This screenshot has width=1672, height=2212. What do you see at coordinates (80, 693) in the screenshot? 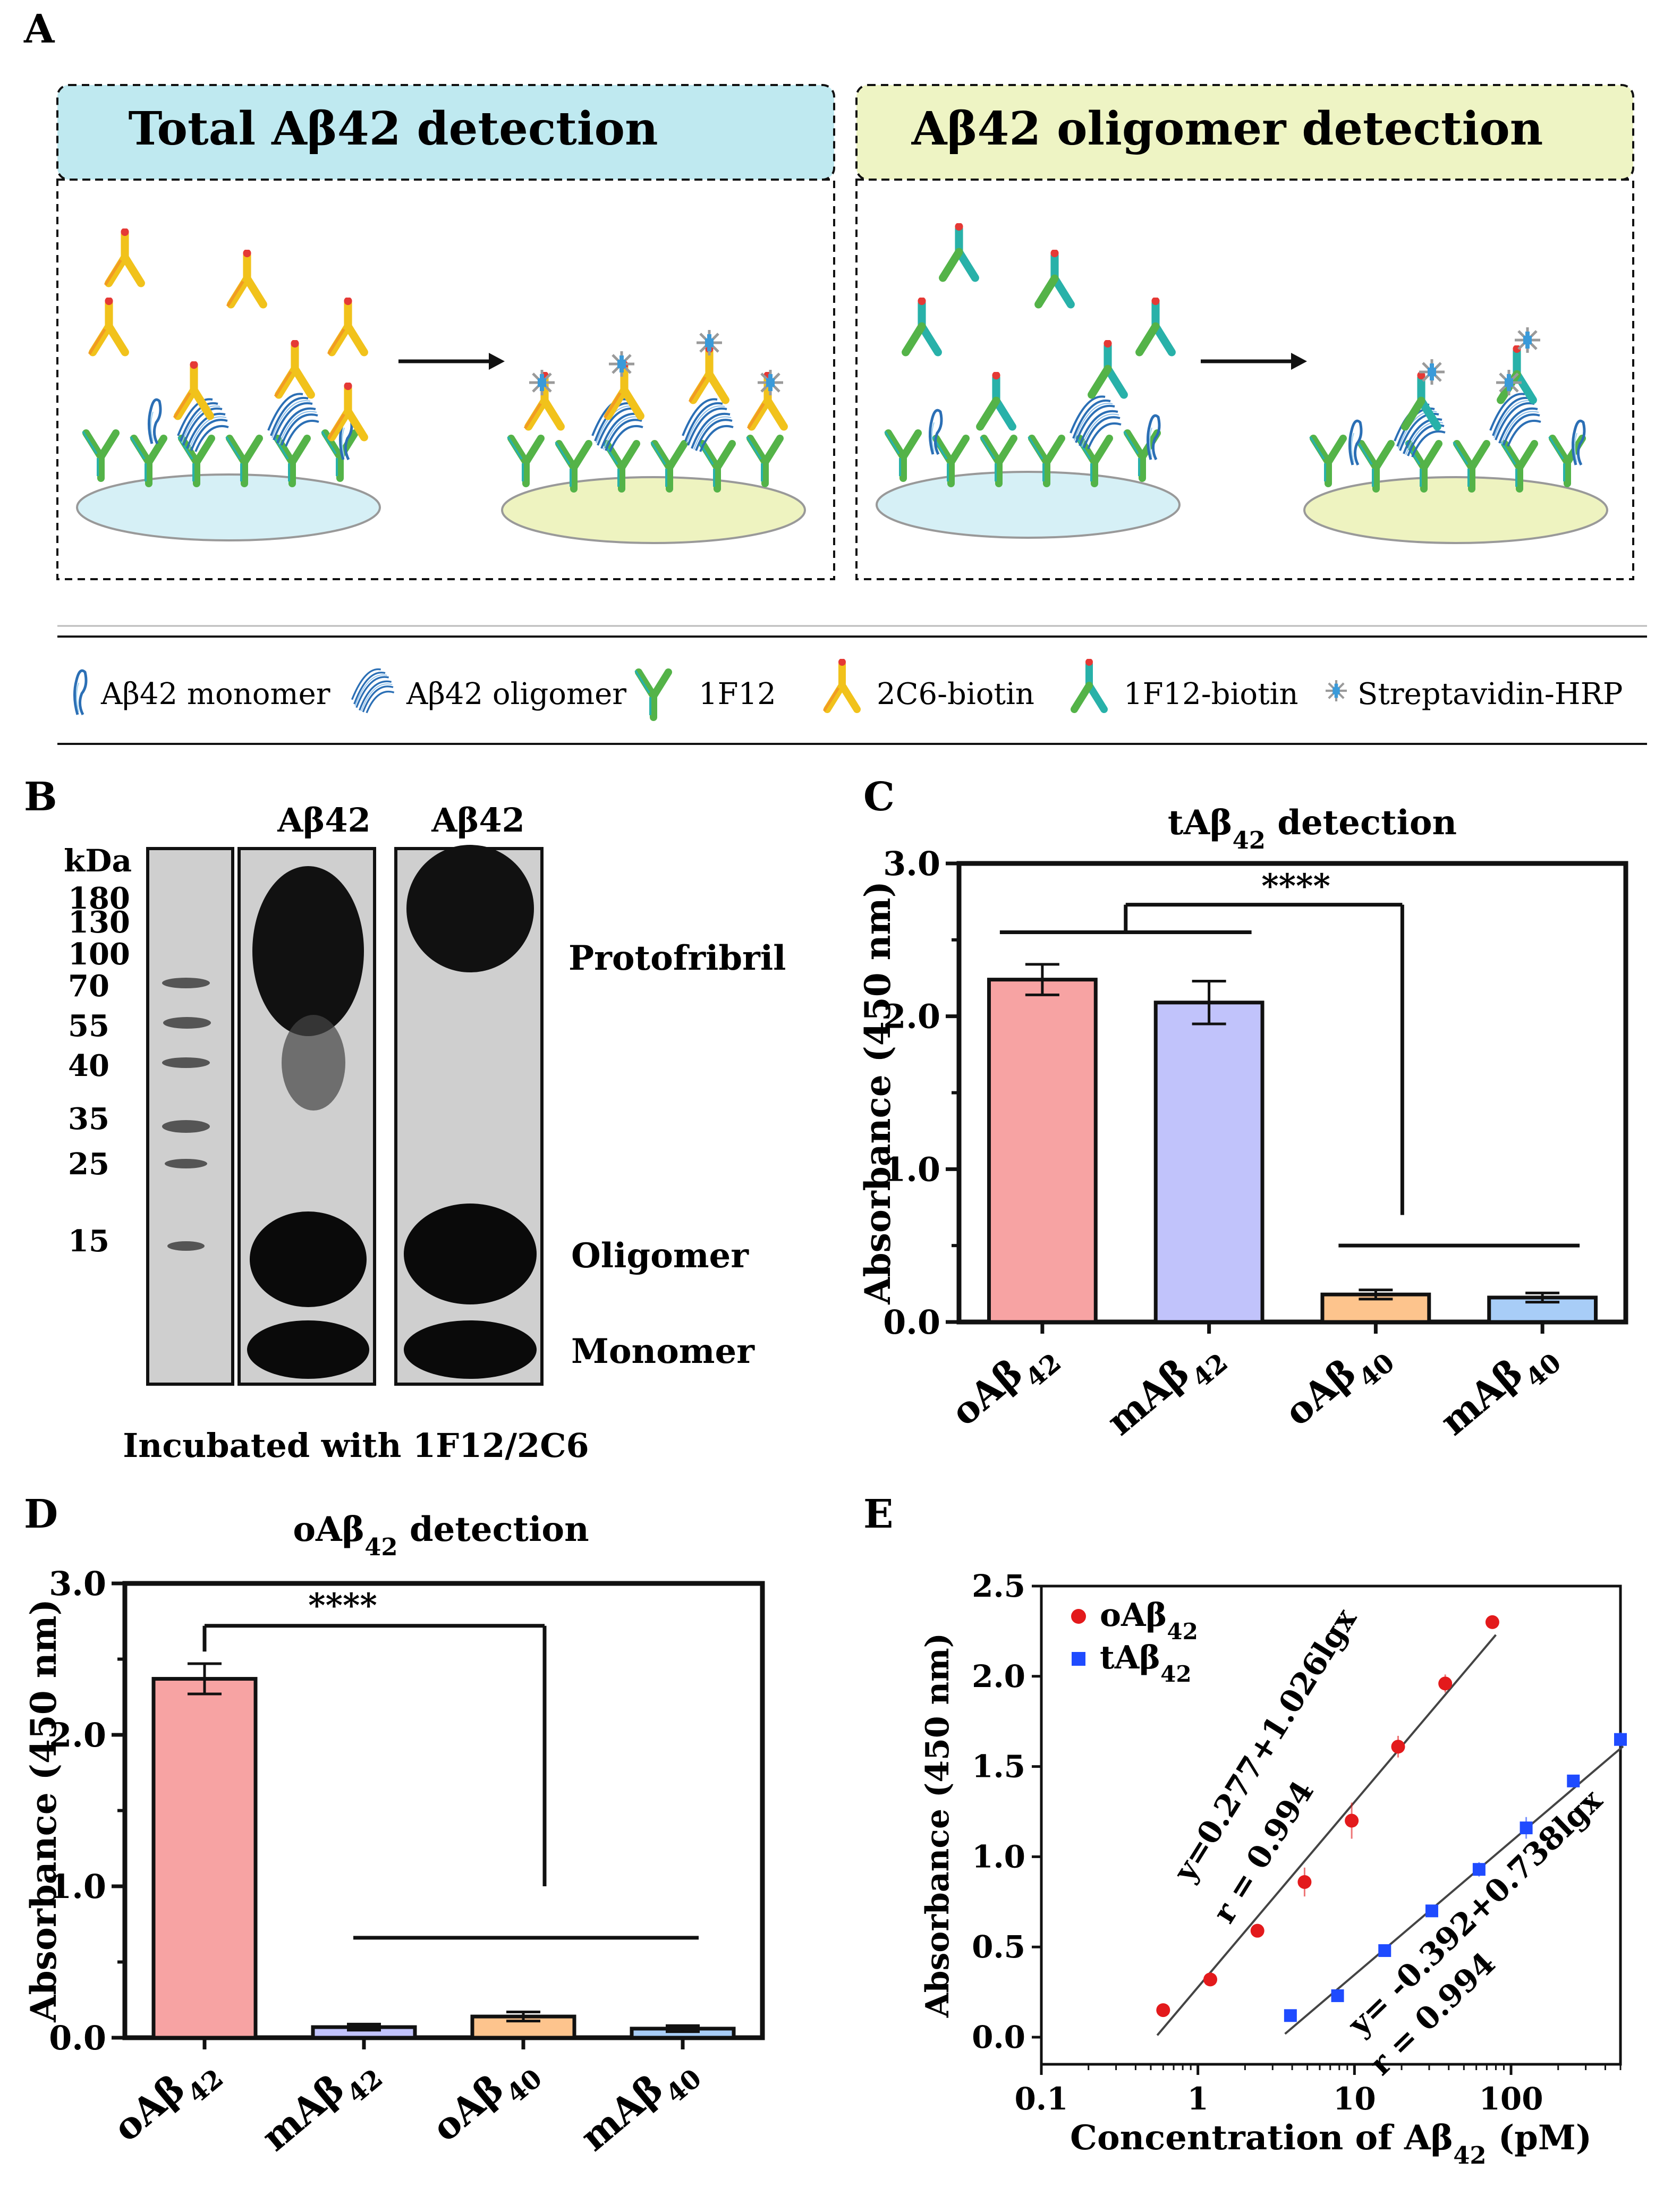
I see `monomer-icon` at bounding box center [80, 693].